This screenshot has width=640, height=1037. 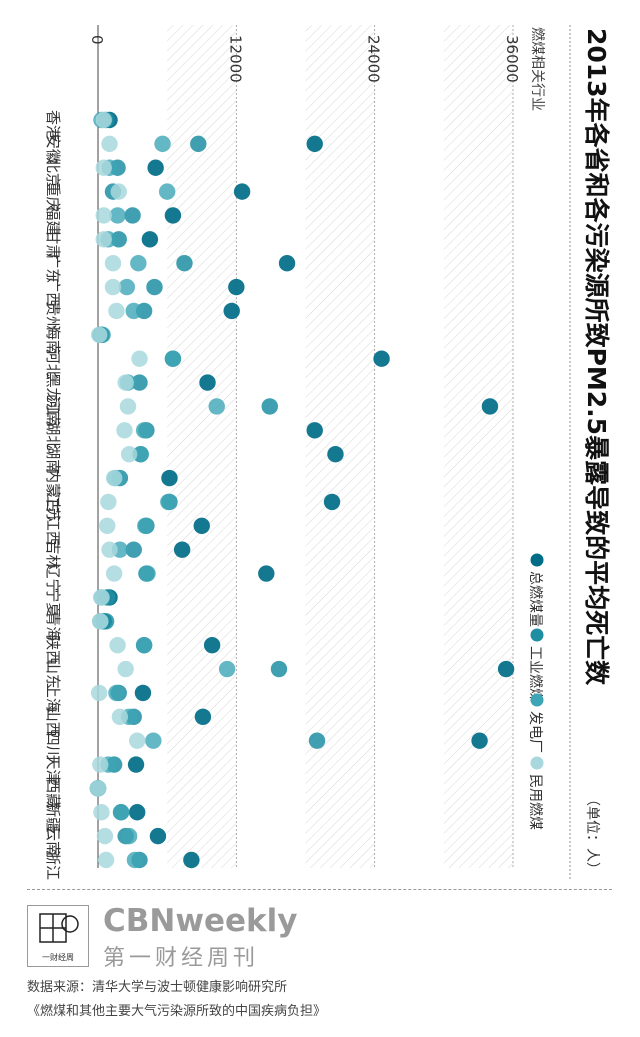 What do you see at coordinates (53, 841) in the screenshot?
I see `category-label: 云南` at bounding box center [53, 841].